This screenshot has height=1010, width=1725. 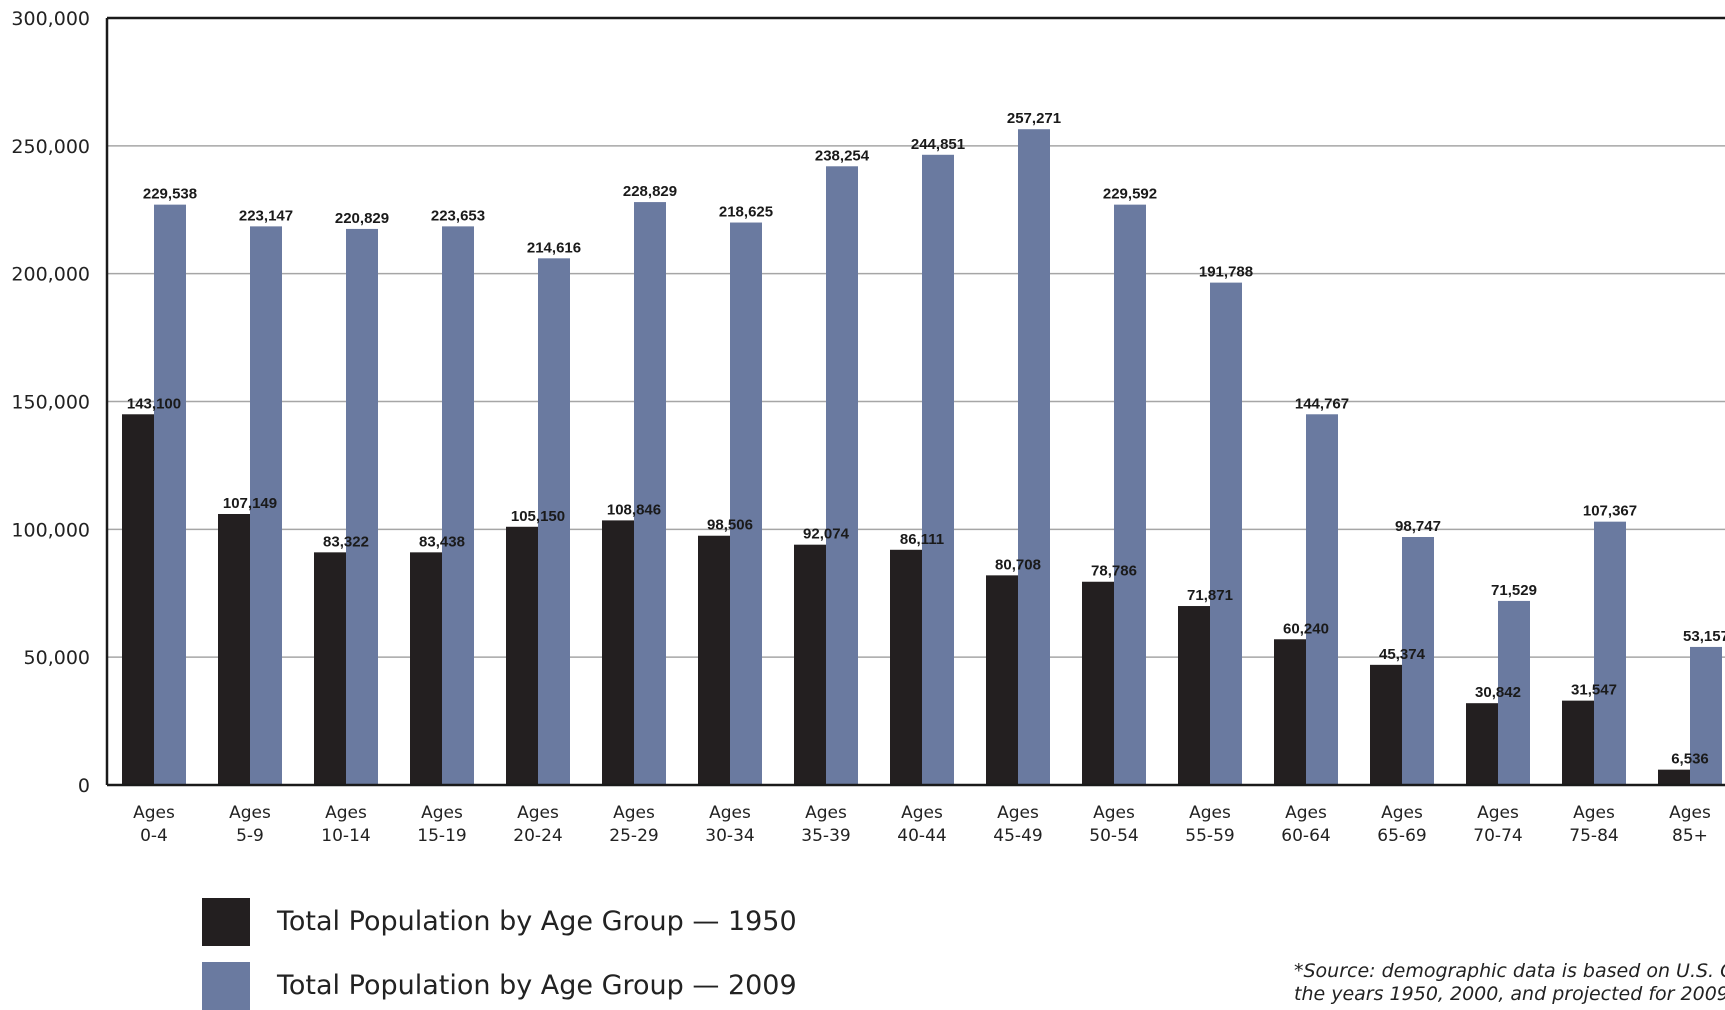 I want to click on y-tick-label: 100,000, so click(x=50, y=530).